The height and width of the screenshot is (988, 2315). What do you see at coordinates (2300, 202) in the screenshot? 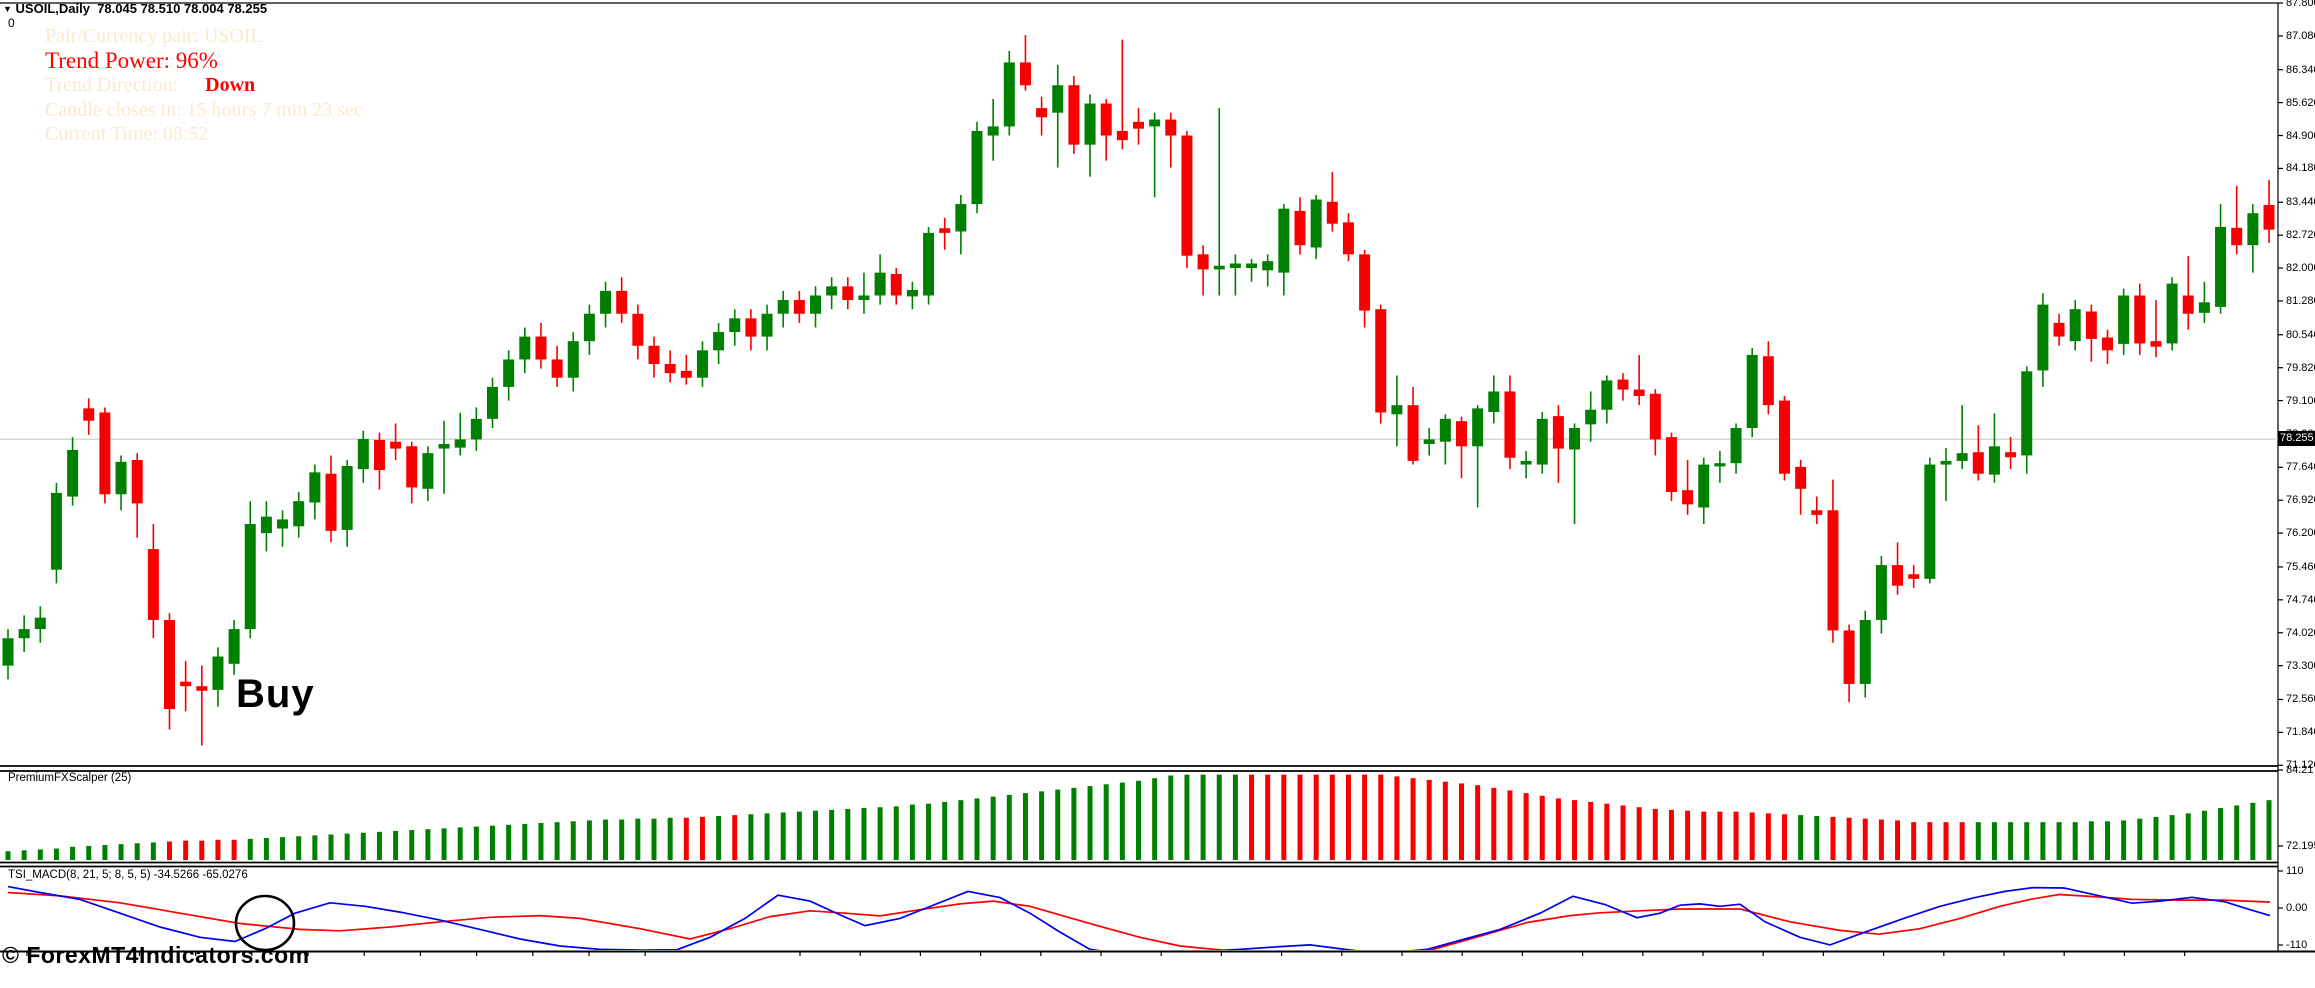
I see `price-axis-label: 83.440` at bounding box center [2300, 202].